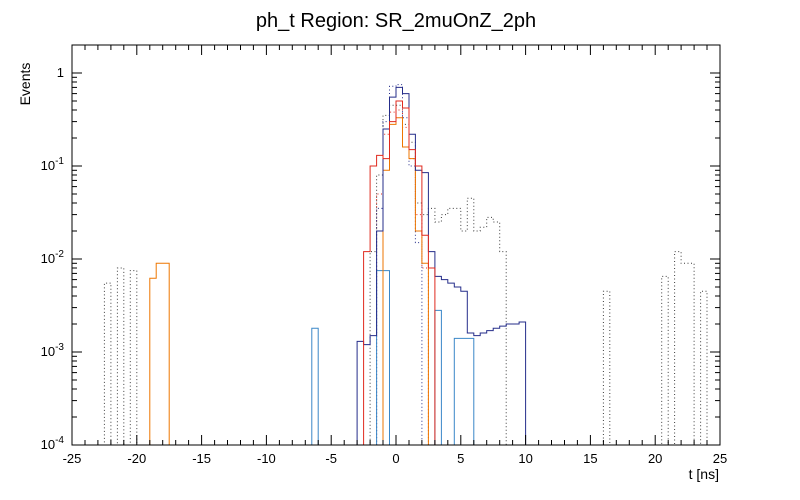 This screenshot has height=500, width=800. Describe the element at coordinates (53, 257) in the screenshot. I see `y-tick-label: 10⁻²` at that location.